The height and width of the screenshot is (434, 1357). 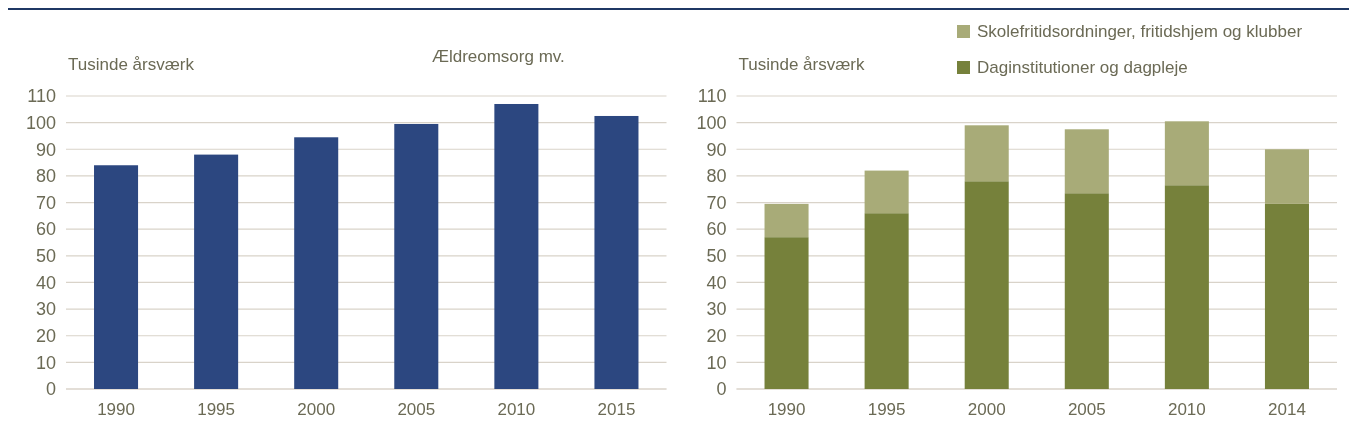 What do you see at coordinates (1082, 67) in the screenshot?
I see `legend-label: Daginstitutioner og dagpleje` at bounding box center [1082, 67].